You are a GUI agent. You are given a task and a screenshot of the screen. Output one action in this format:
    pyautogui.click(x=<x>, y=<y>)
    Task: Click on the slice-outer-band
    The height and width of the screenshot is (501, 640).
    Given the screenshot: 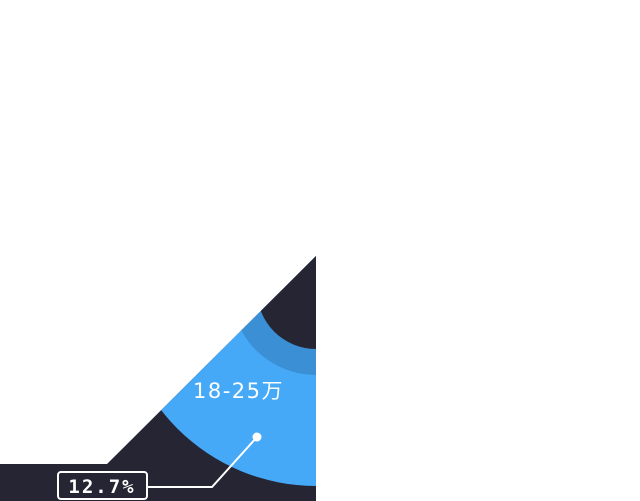 What is the action you would take?
    pyautogui.click(x=218, y=371)
    